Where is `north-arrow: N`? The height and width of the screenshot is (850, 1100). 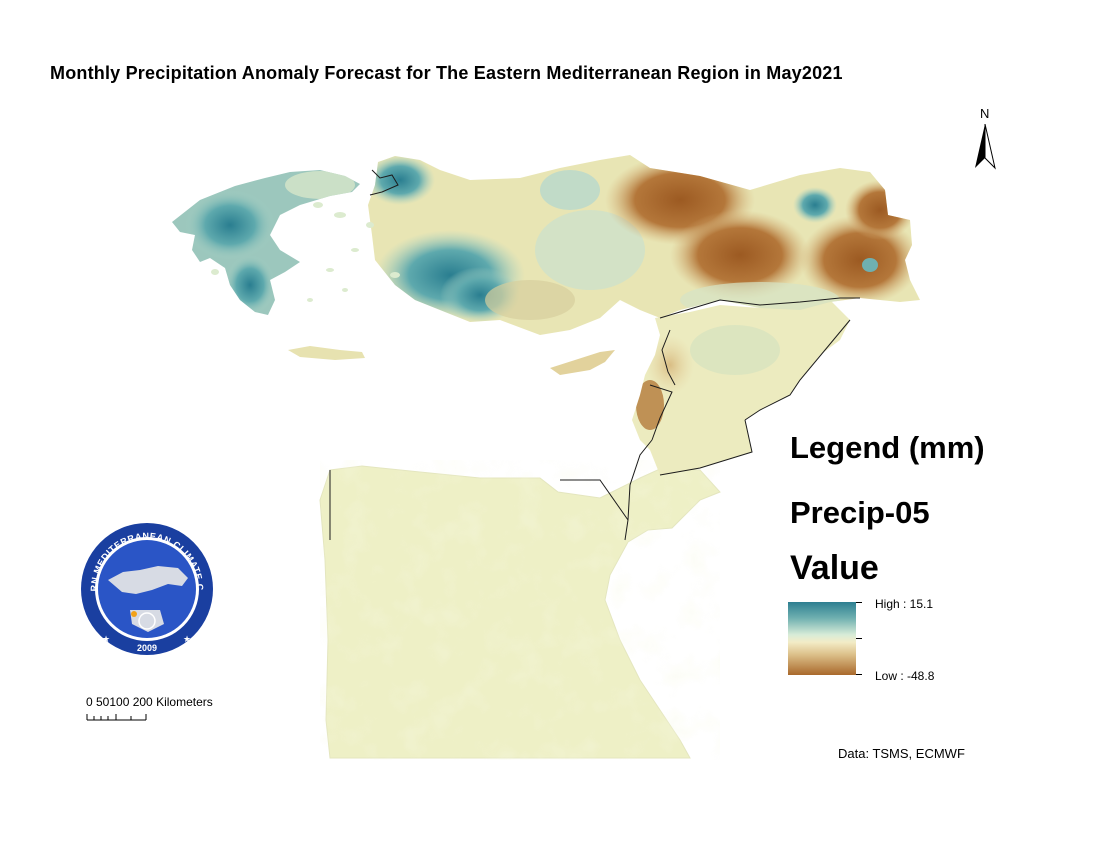 north-arrow: N is located at coordinates (985, 138).